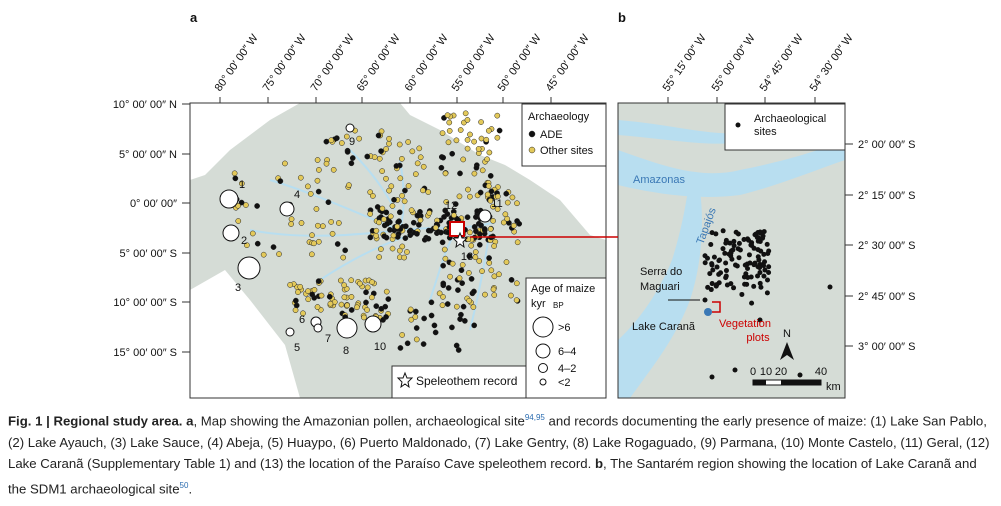 The height and width of the screenshot is (506, 1001). What do you see at coordinates (564, 328) in the screenshot?
I see `legend-item: >6` at bounding box center [564, 328].